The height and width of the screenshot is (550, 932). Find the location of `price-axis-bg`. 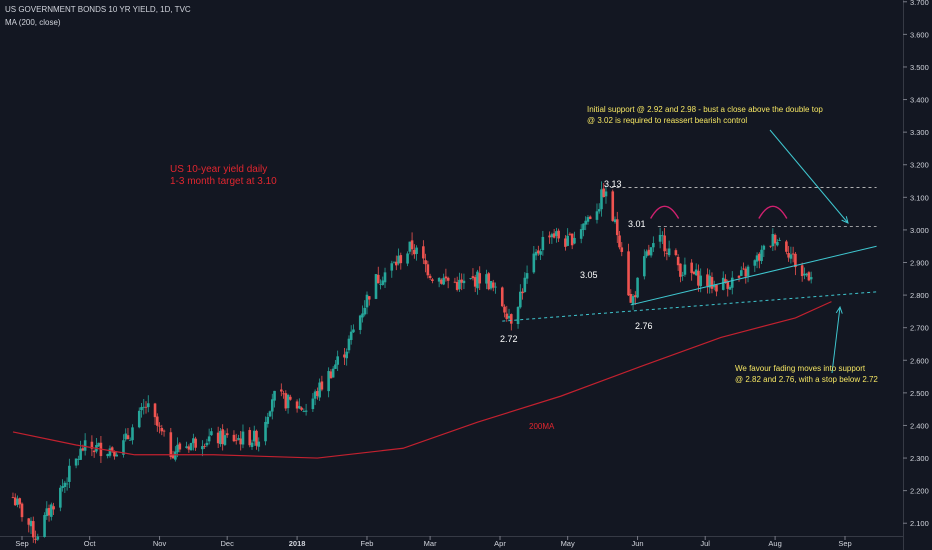

price-axis-bg is located at coordinates (917, 275).